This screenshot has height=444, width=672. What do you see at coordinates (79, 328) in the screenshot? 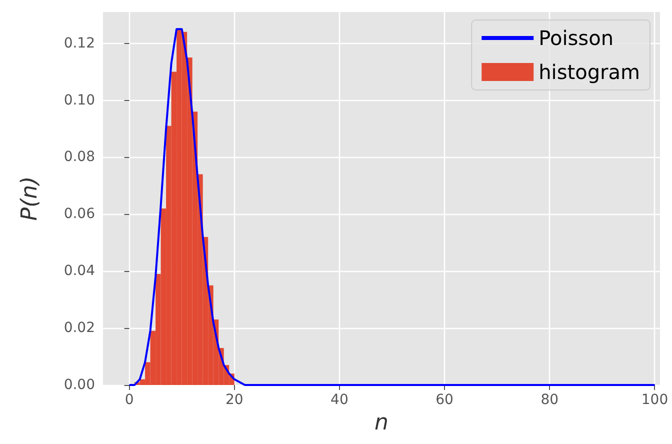
I see `y-tick-label: 0.02` at bounding box center [79, 328].